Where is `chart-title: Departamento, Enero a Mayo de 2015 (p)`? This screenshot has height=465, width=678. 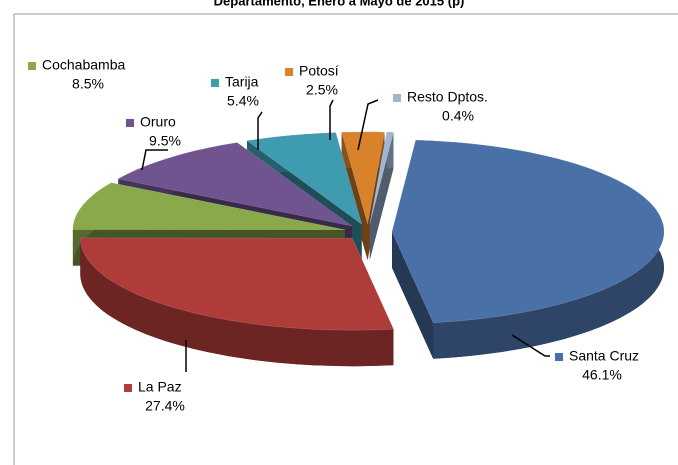 chart-title: Departamento, Enero a Mayo de 2015 (p) is located at coordinates (339, 4).